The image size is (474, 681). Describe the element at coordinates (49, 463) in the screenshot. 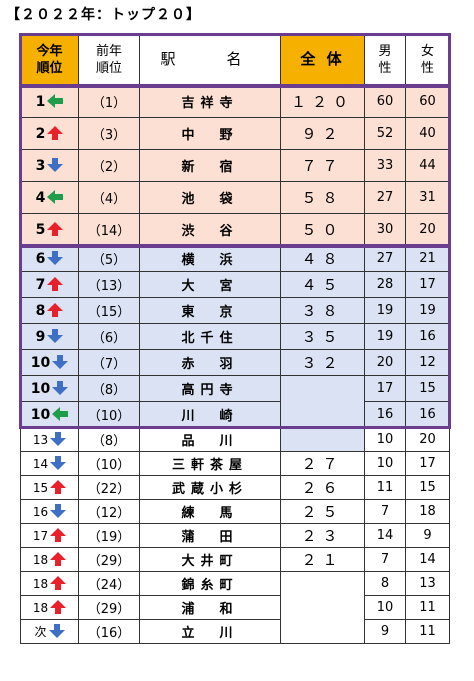

I see `rank-cell: 14` at that location.